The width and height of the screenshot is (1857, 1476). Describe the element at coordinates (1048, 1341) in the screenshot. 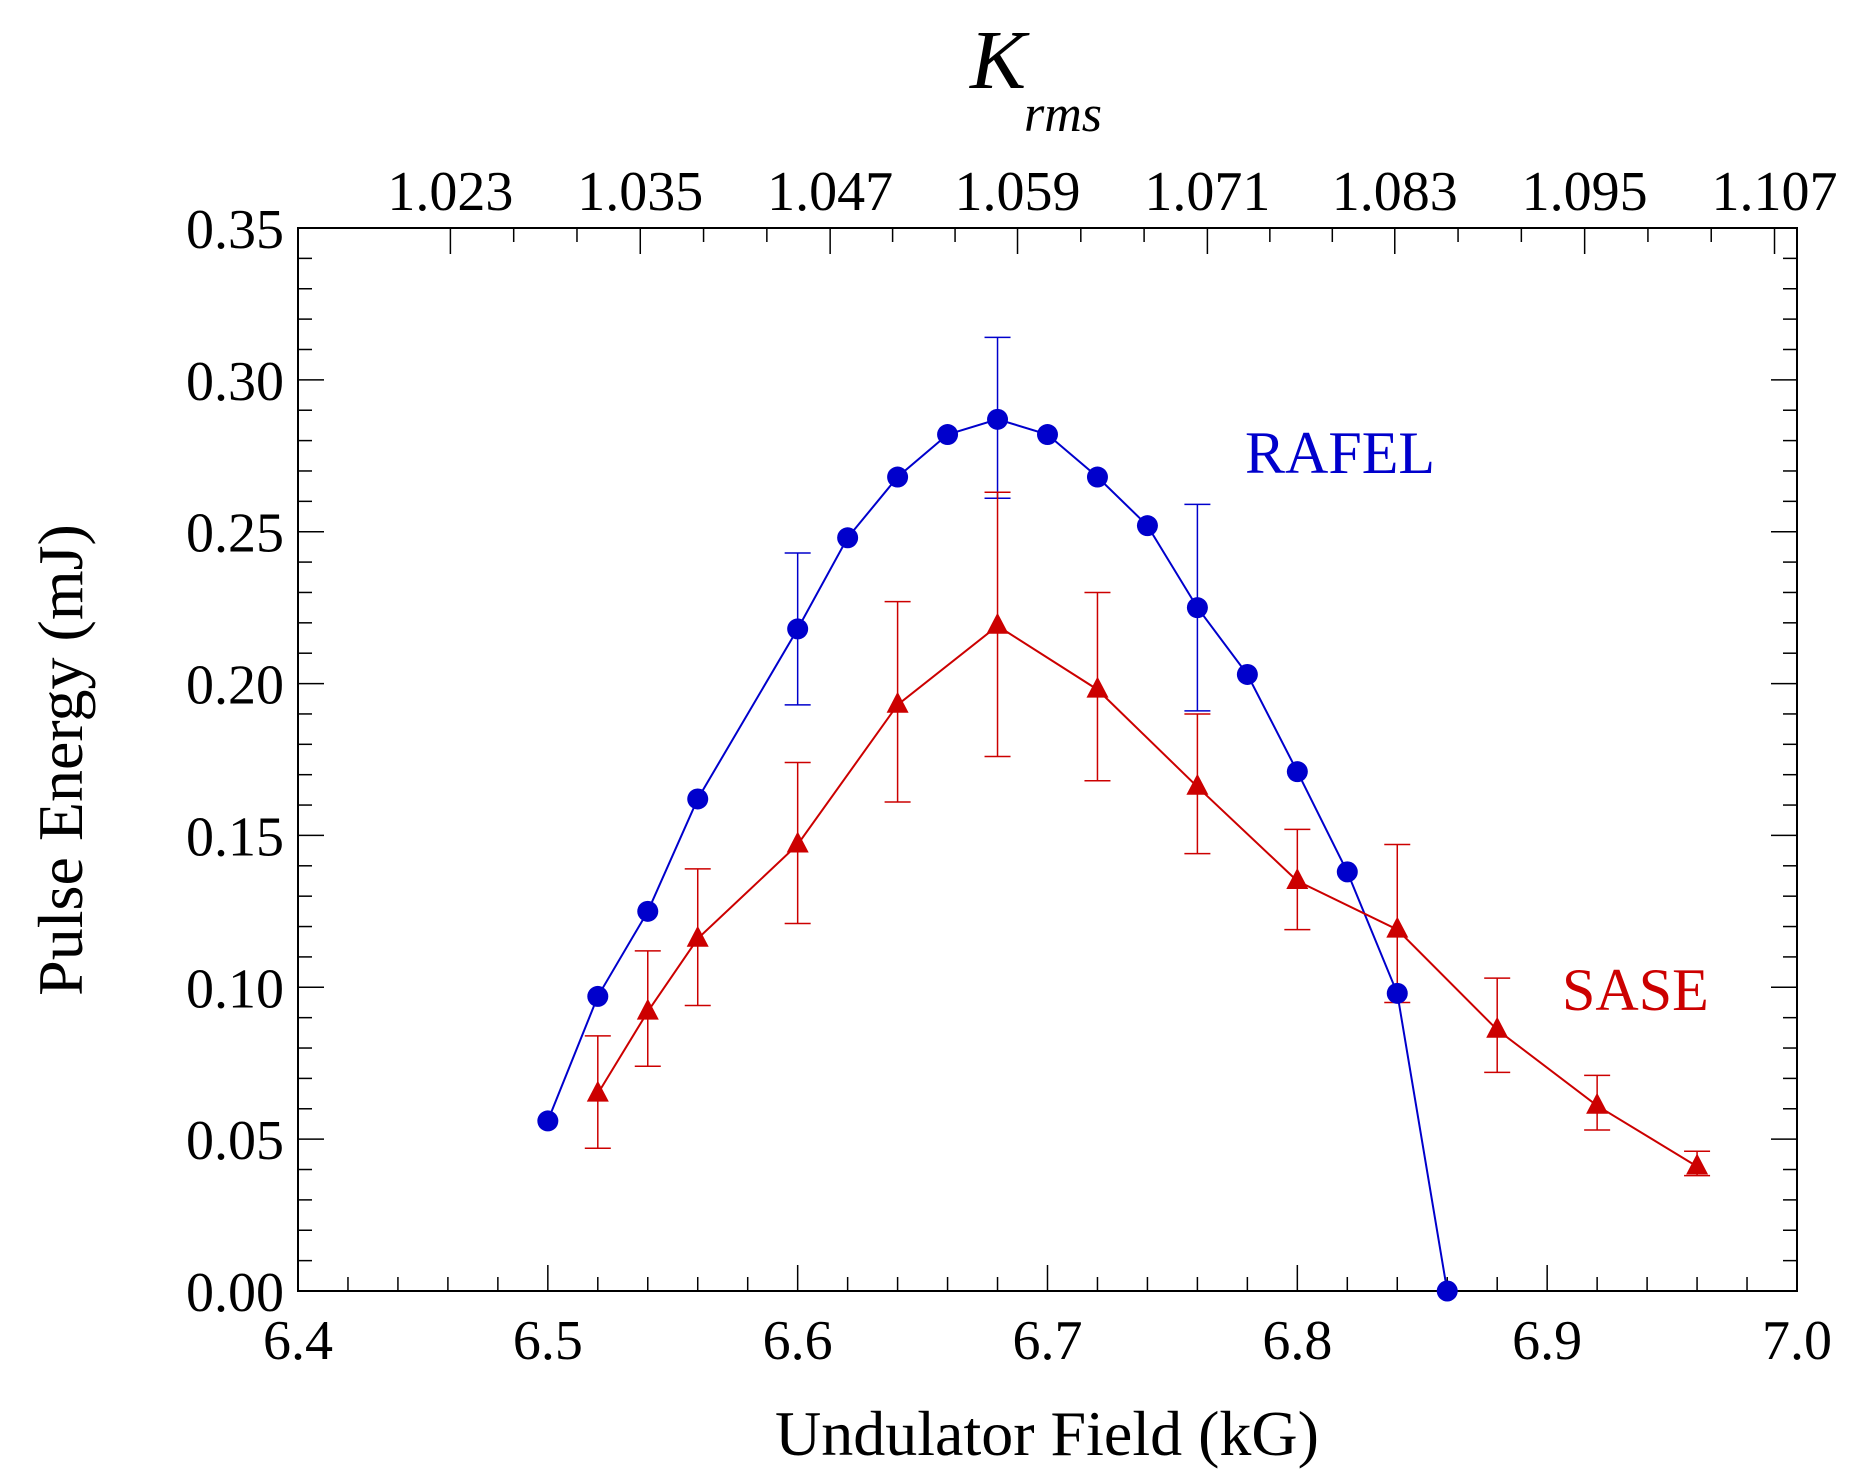

I see `x-tick-label: 6.7` at that location.